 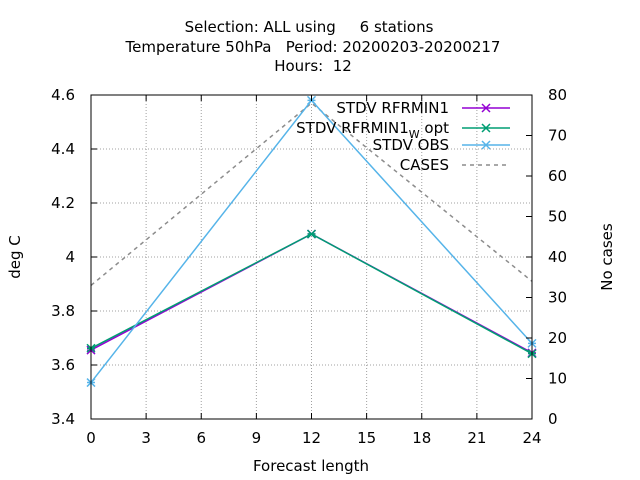 I want to click on y-tick-labels: 3.4 3.6 3.8 4 4.2 4.4 4.6, so click(x=63, y=257).